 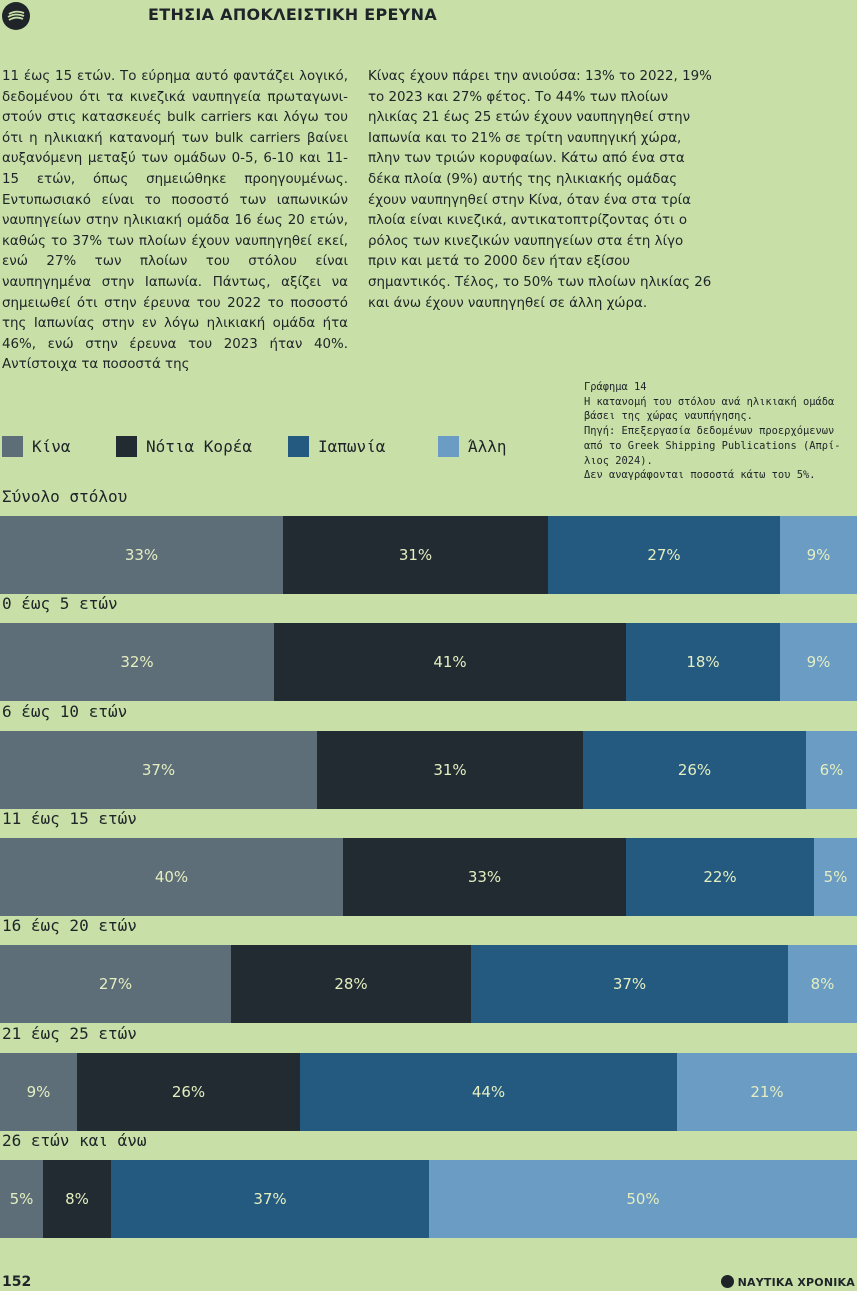 I want to click on page-number: 152, so click(x=17, y=1282).